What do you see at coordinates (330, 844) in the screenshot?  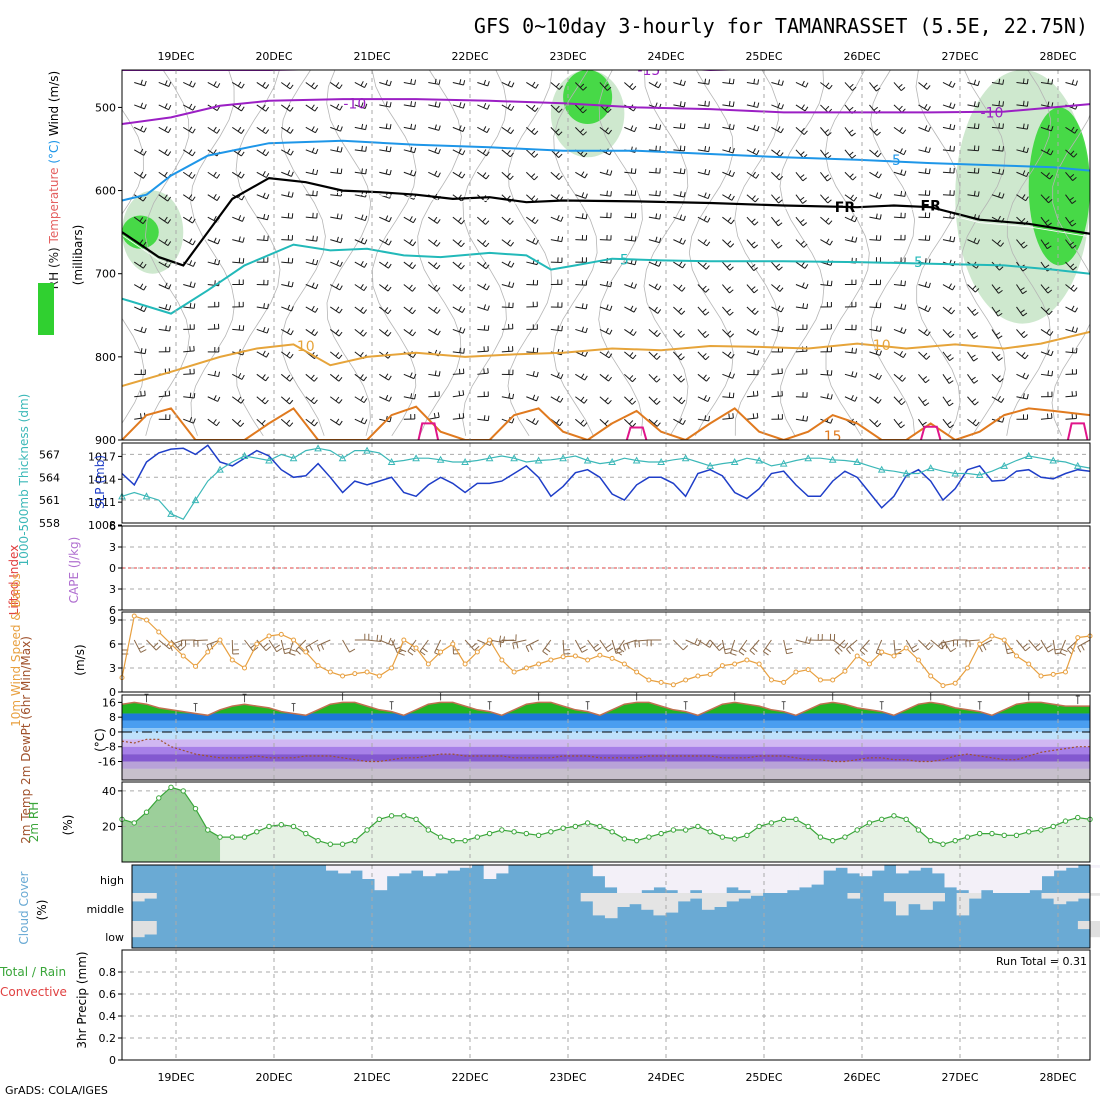 I see `rh-marker` at bounding box center [330, 844].